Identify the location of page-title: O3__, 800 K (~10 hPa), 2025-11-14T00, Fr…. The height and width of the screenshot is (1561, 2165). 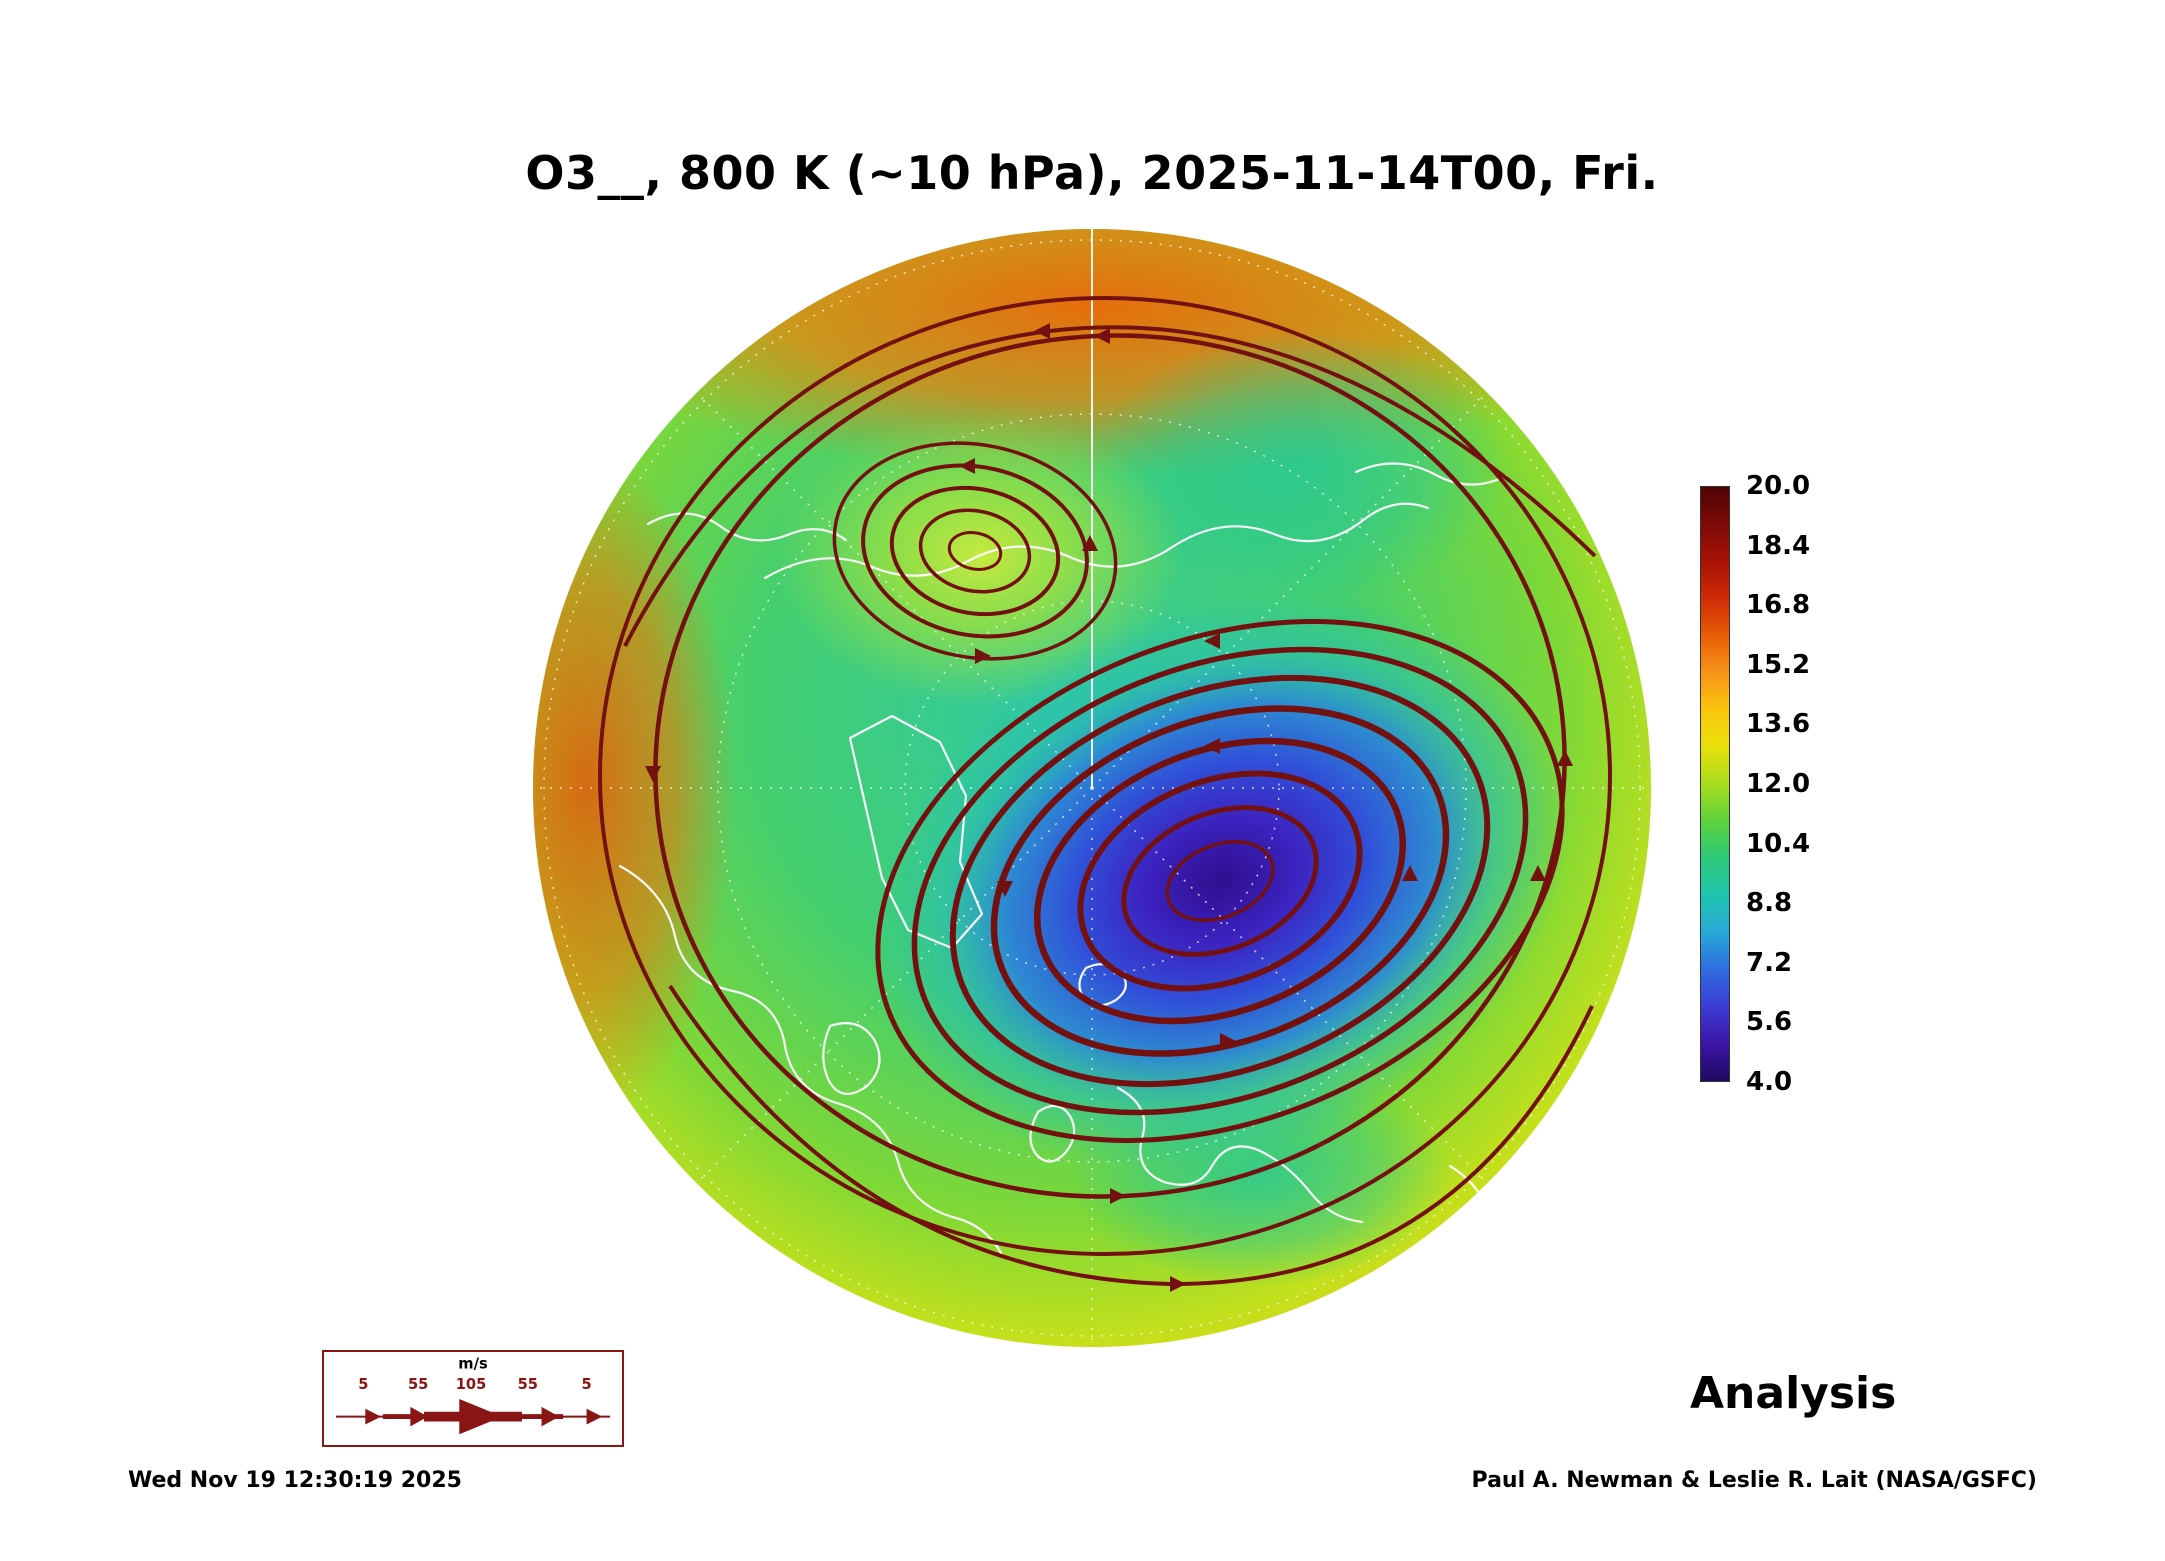
(1092, 173).